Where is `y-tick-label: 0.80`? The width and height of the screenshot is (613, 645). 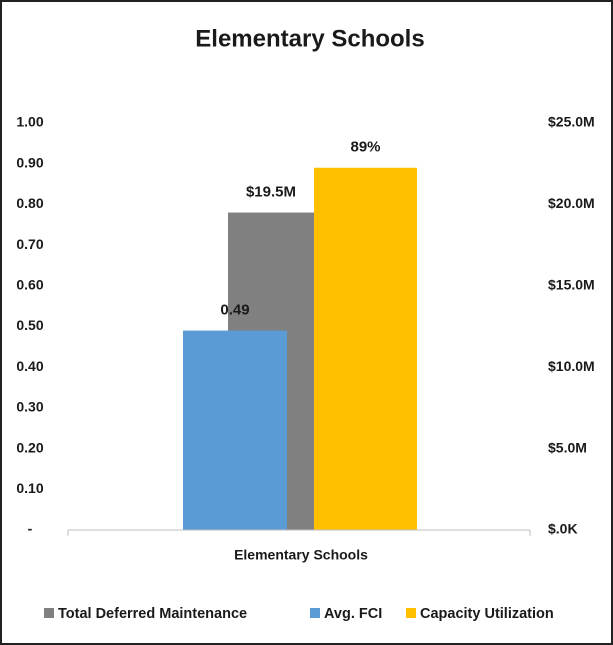 y-tick-label: 0.80 is located at coordinates (29, 203).